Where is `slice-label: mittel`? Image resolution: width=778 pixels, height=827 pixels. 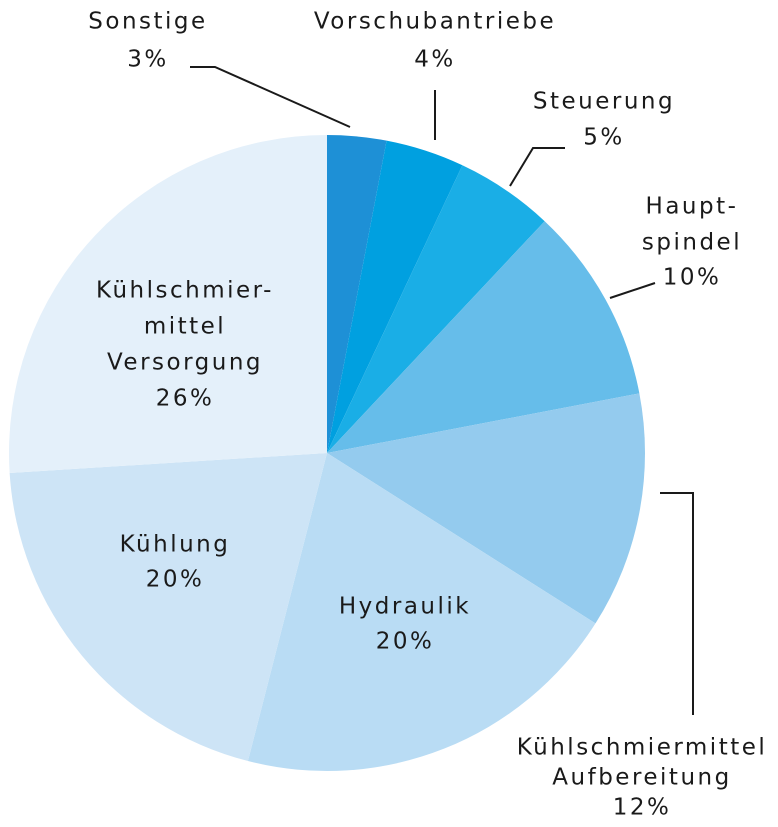 slice-label: mittel is located at coordinates (185, 327).